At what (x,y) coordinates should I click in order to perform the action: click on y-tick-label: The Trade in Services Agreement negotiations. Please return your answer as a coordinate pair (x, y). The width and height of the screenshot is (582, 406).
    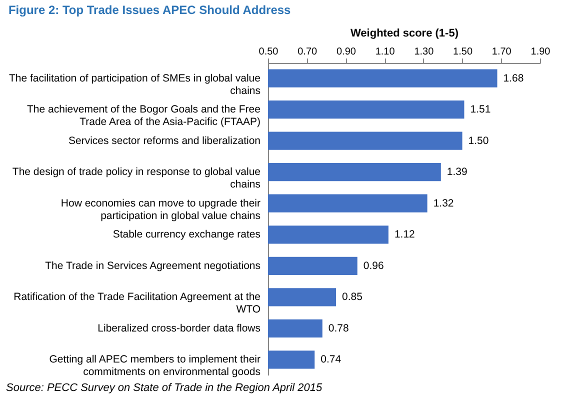
    Looking at the image, I should click on (152, 266).